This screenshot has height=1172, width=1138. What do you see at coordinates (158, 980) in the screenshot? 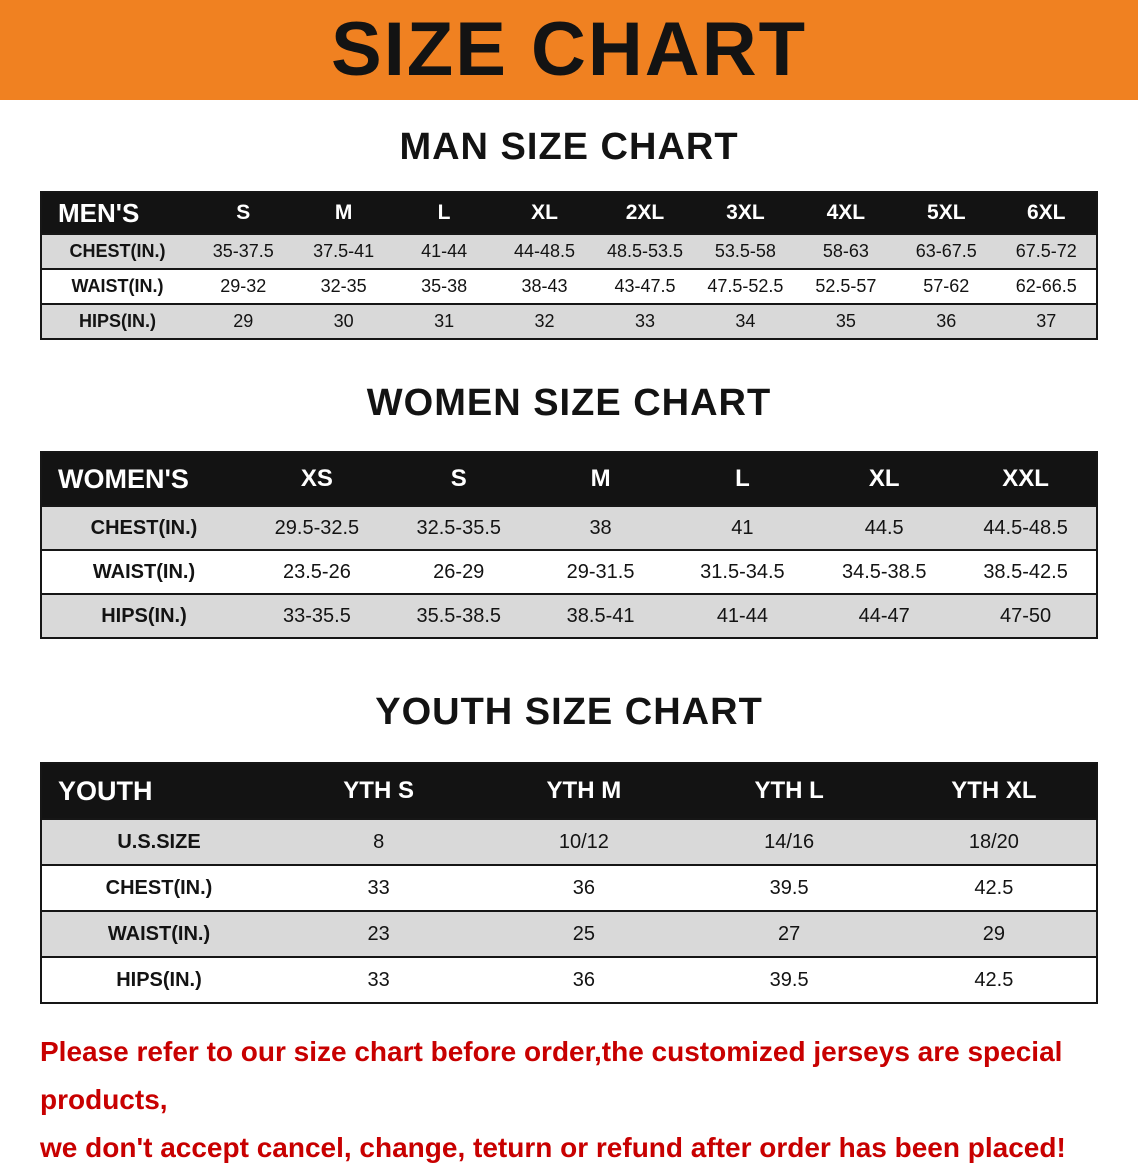
I see `row-label: HIPS(IN.)` at bounding box center [158, 980].